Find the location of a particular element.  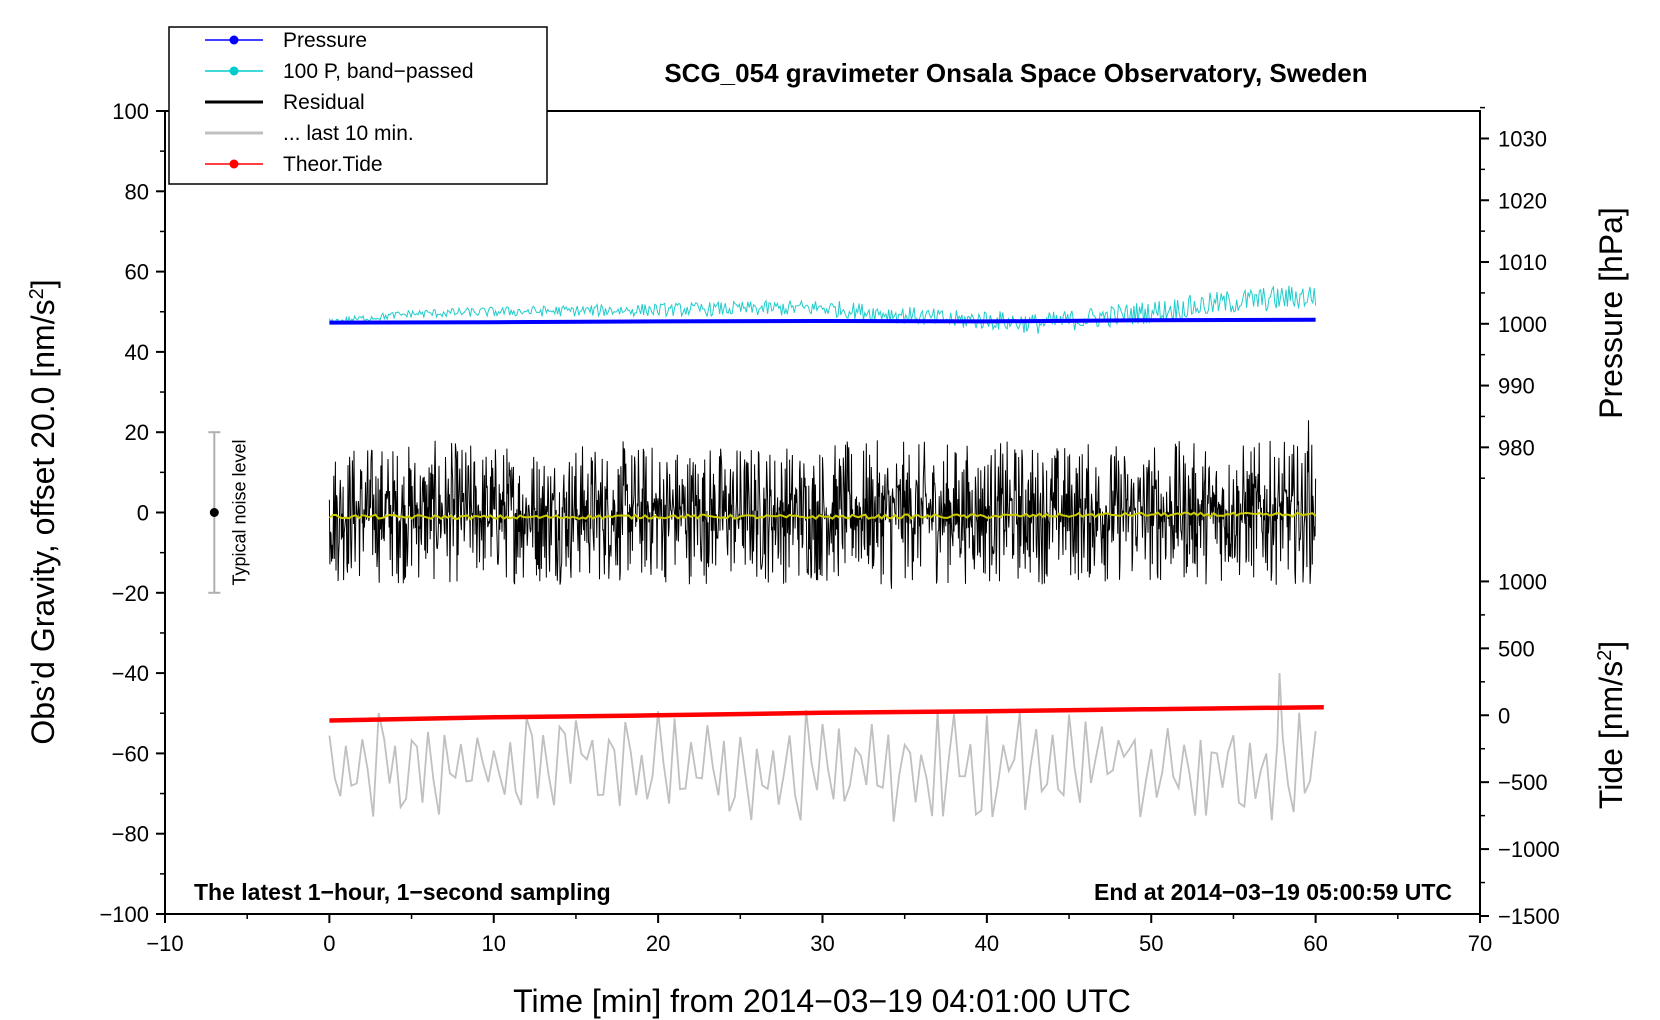

pressure-axis: 980 990 1000 1010 1020 1030 is located at coordinates (1513, 292).